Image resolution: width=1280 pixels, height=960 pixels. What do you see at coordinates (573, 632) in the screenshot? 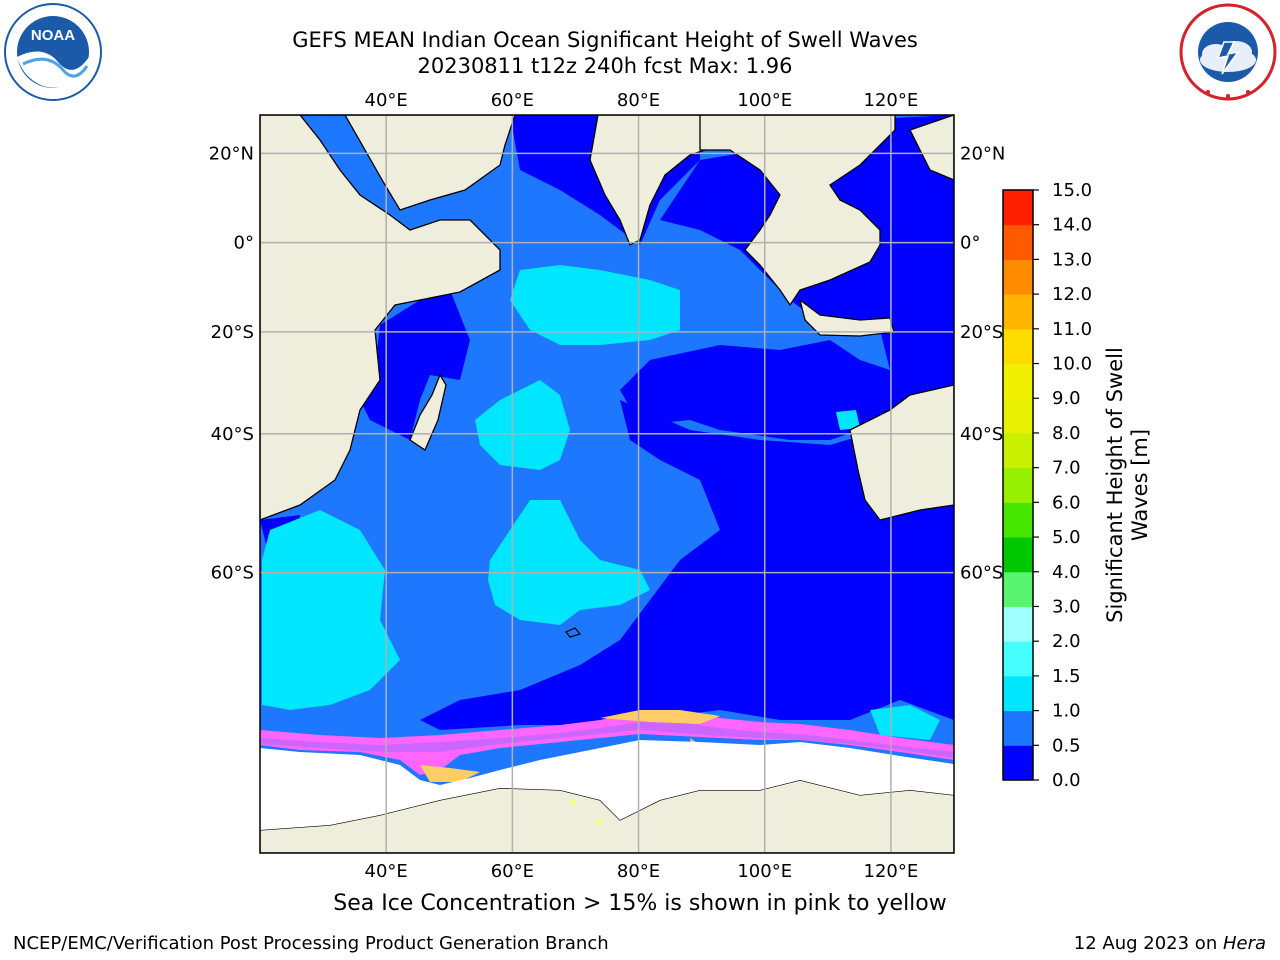
I see `kerguelen-island` at bounding box center [573, 632].